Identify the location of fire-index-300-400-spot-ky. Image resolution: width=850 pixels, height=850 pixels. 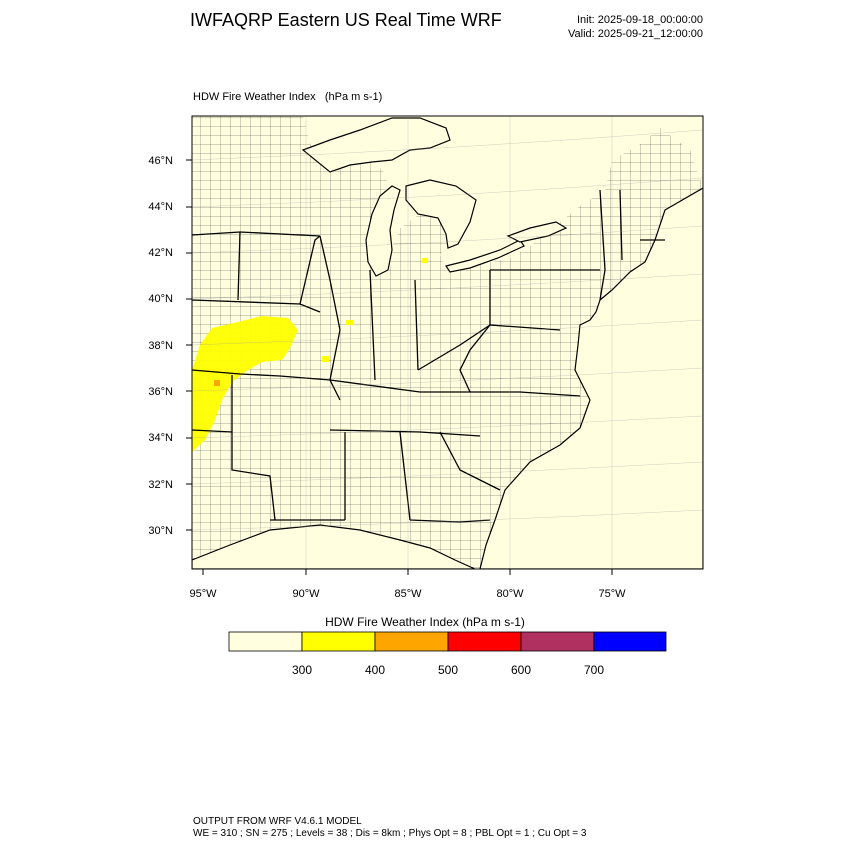
(325, 359).